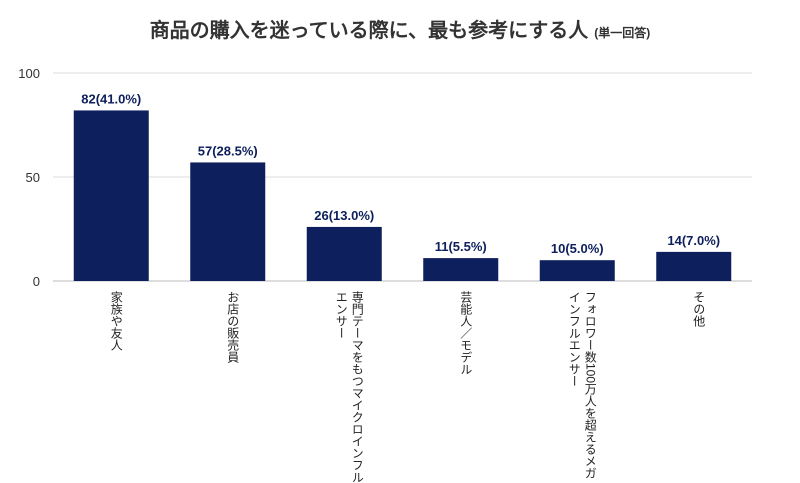 Image resolution: width=800 pixels, height=483 pixels. Describe the element at coordinates (369, 31) in the screenshot. I see `title-text: 商品の購入を迷っている際に、最も参考にする人` at that location.